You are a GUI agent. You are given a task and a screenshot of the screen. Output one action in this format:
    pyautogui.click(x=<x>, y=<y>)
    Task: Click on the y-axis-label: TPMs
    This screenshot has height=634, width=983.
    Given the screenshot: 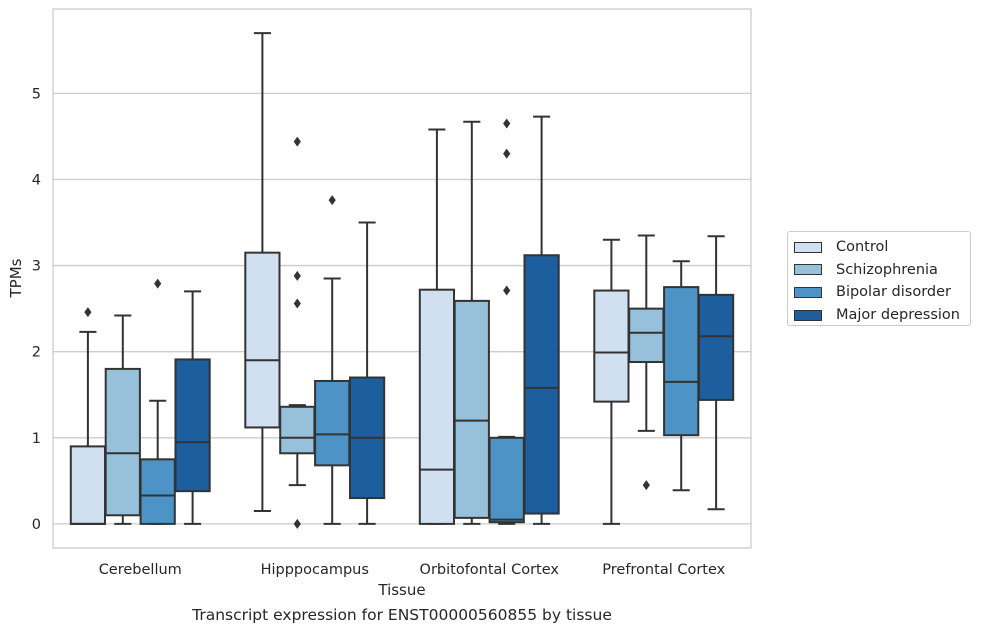 What is the action you would take?
    pyautogui.click(x=16, y=278)
    